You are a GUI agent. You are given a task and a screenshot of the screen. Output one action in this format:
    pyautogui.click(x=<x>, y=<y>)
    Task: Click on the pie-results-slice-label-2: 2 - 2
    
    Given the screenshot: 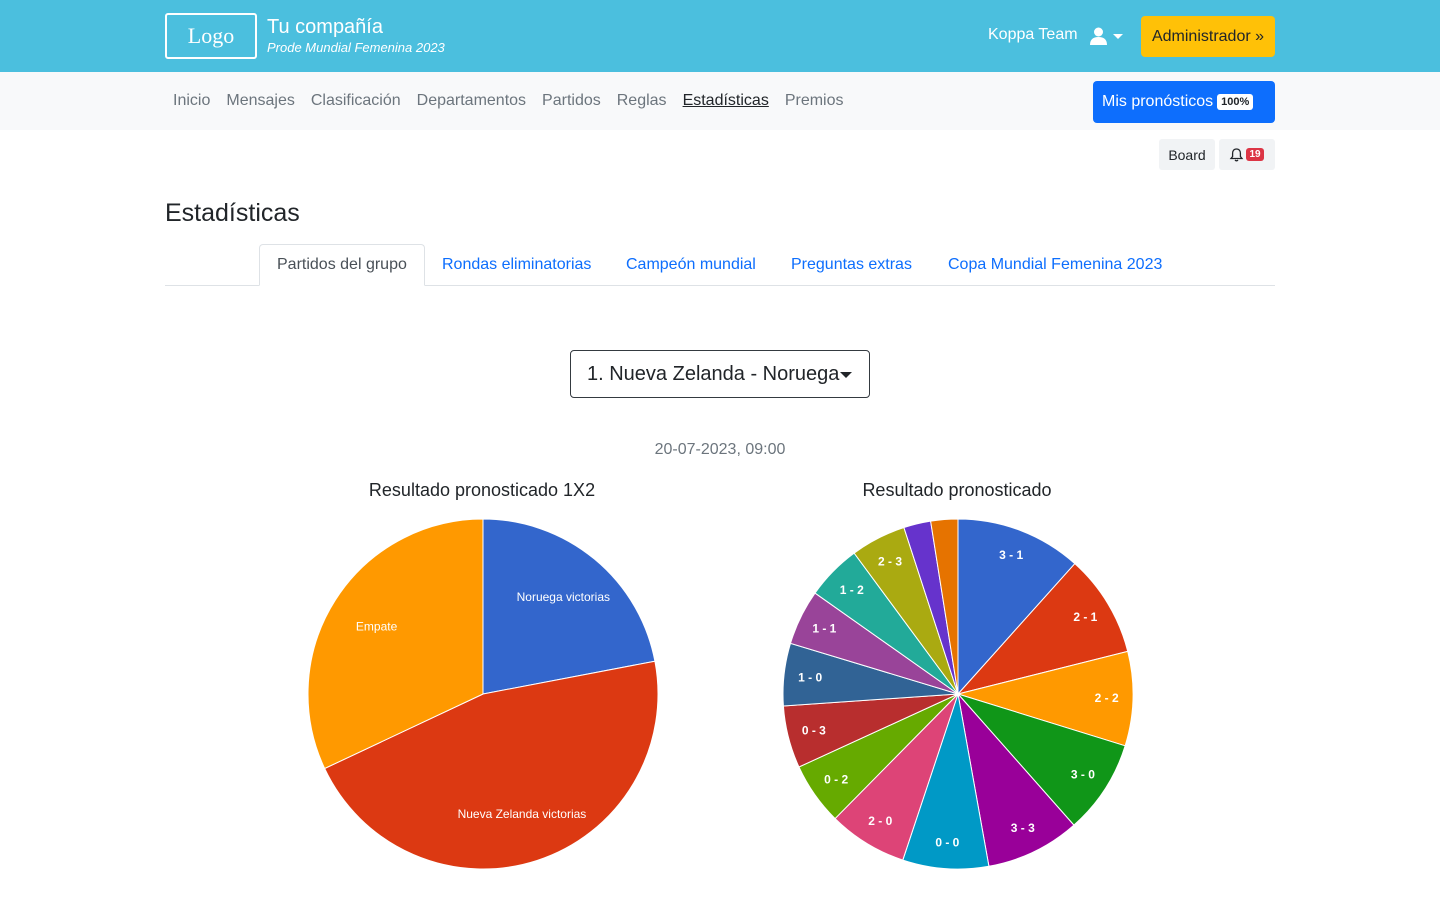 What is the action you would take?
    pyautogui.click(x=1107, y=698)
    